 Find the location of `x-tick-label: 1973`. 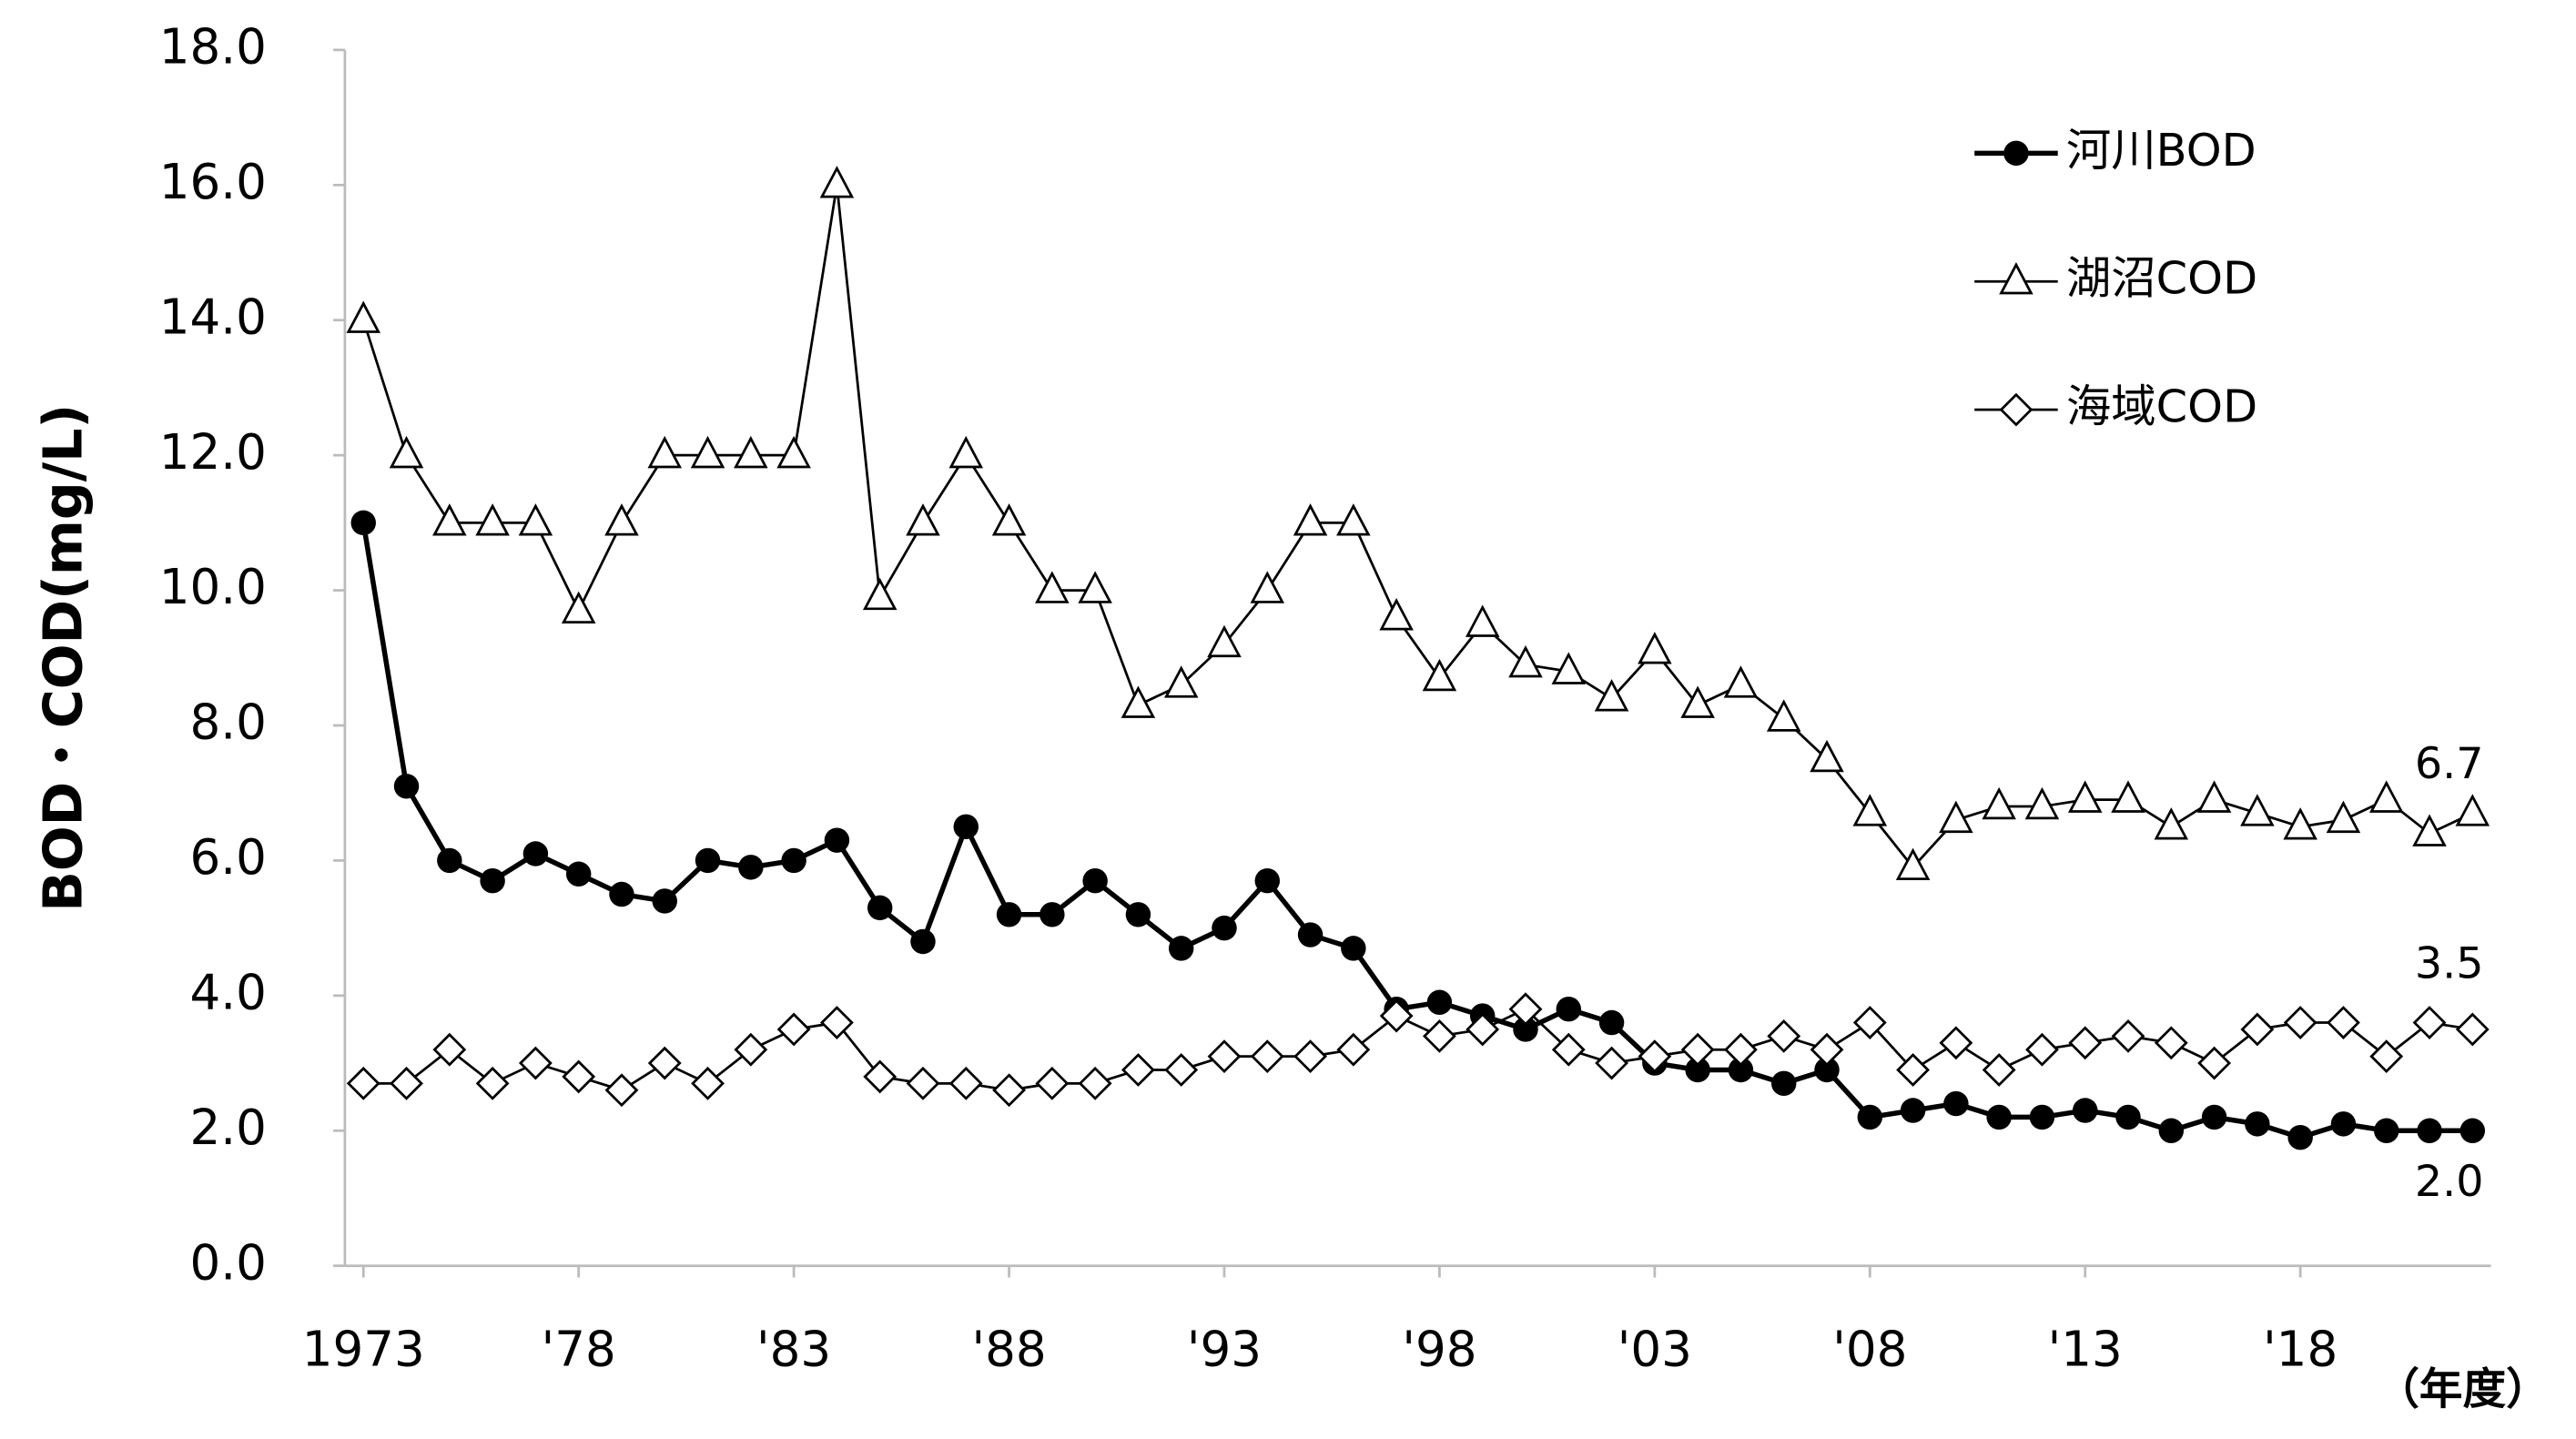

x-tick-label: 1973 is located at coordinates (363, 1349).